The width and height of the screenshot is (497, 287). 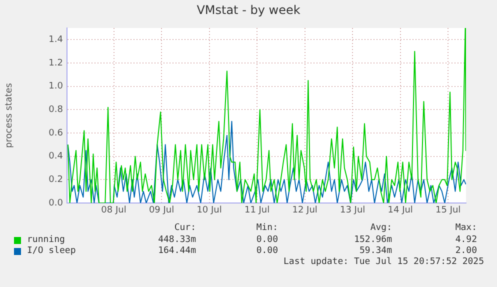 I want to click on x-tick-label: 08 Jul, so click(x=113, y=211).